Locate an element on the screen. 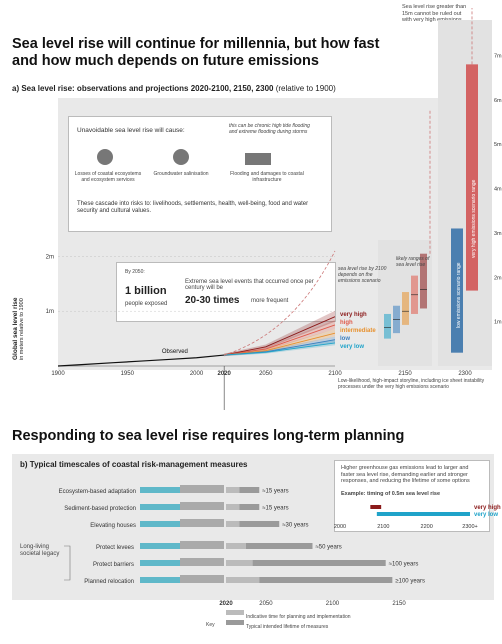  measure-label: Elevating houses is located at coordinates (113, 526).